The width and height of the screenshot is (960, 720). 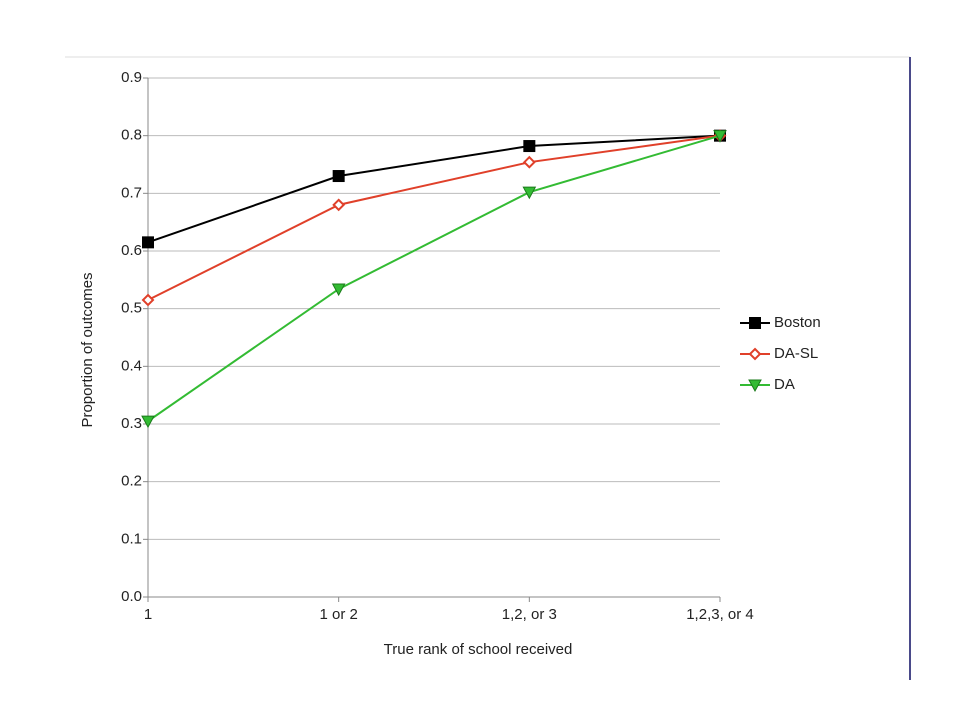 I want to click on x-tick-label: 1 or 2, so click(x=338, y=614).